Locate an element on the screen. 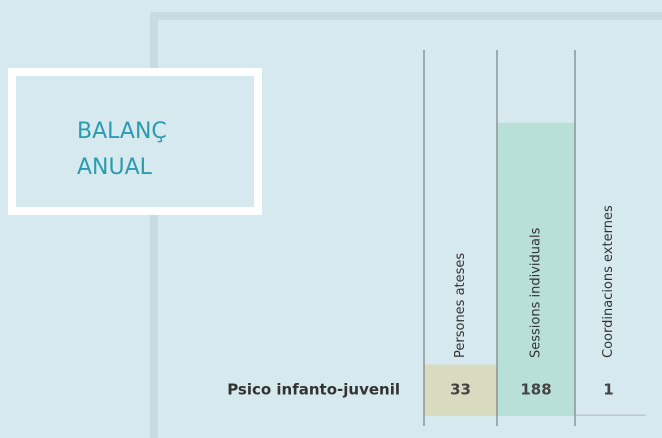 The image size is (662, 438). value-label: 33 is located at coordinates (460, 390).